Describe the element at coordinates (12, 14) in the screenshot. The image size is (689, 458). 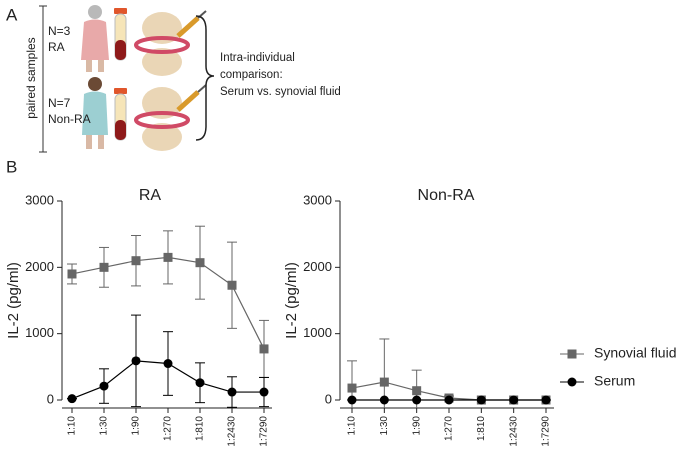
I see `panel-label: A` at that location.